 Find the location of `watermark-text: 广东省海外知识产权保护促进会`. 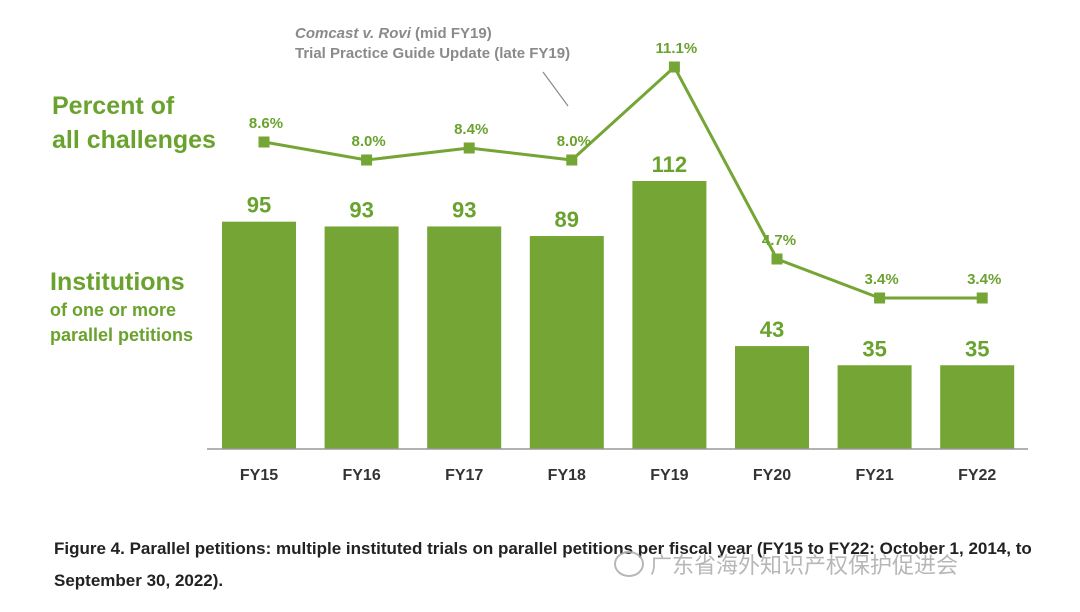

watermark-text: 广东省海外知识产权保护促进会 is located at coordinates (804, 566).